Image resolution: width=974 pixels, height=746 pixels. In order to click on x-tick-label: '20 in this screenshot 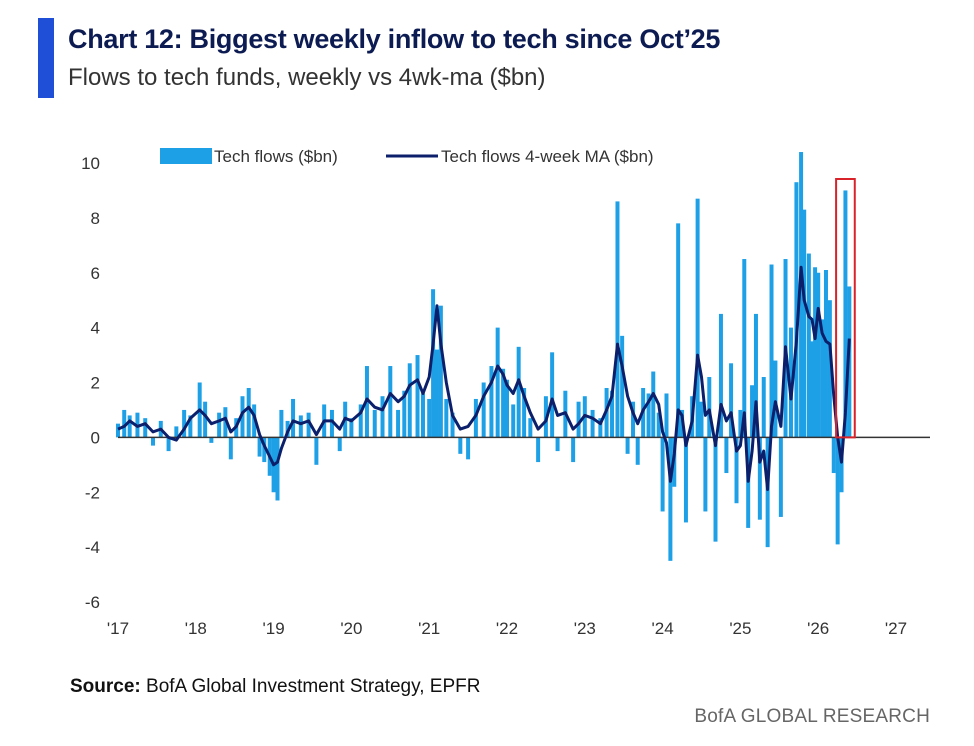, I will do `click(351, 628)`.